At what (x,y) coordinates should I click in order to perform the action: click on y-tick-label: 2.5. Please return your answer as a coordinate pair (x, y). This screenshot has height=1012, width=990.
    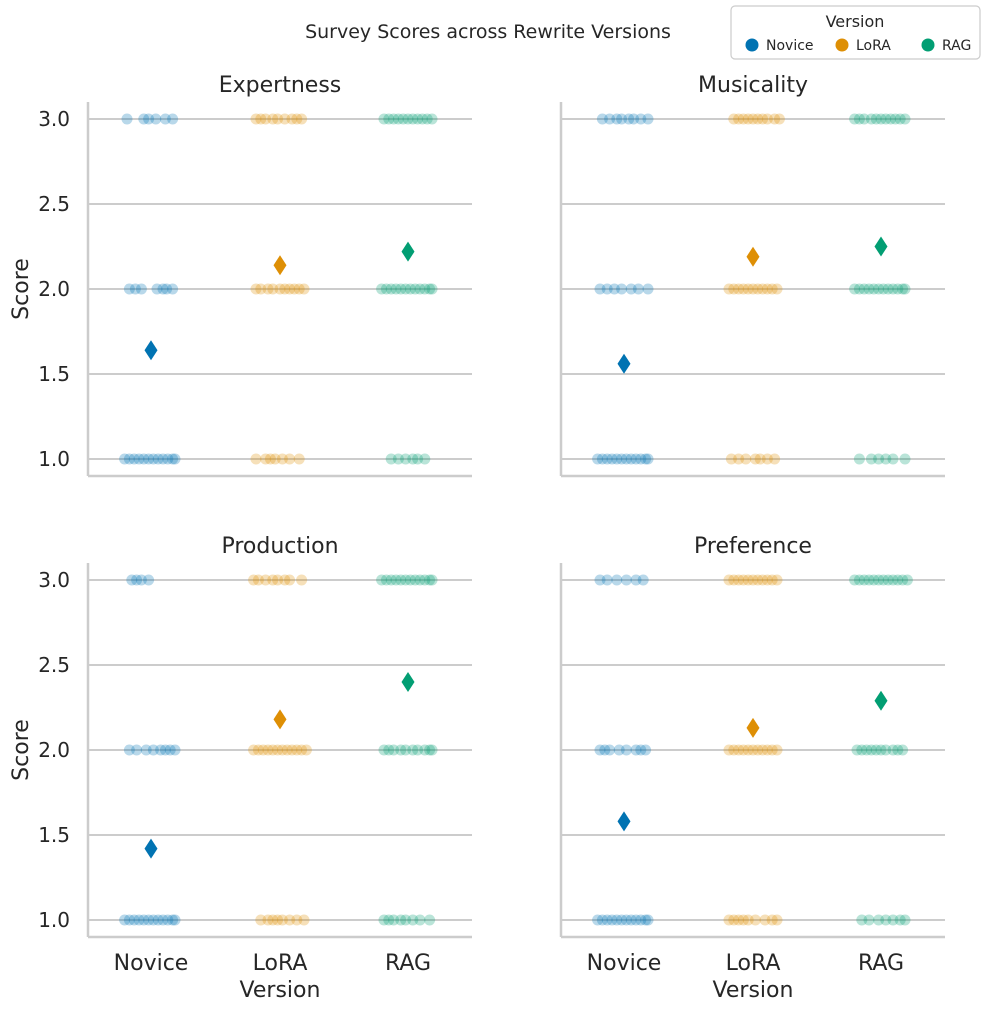
    Looking at the image, I should click on (54, 665).